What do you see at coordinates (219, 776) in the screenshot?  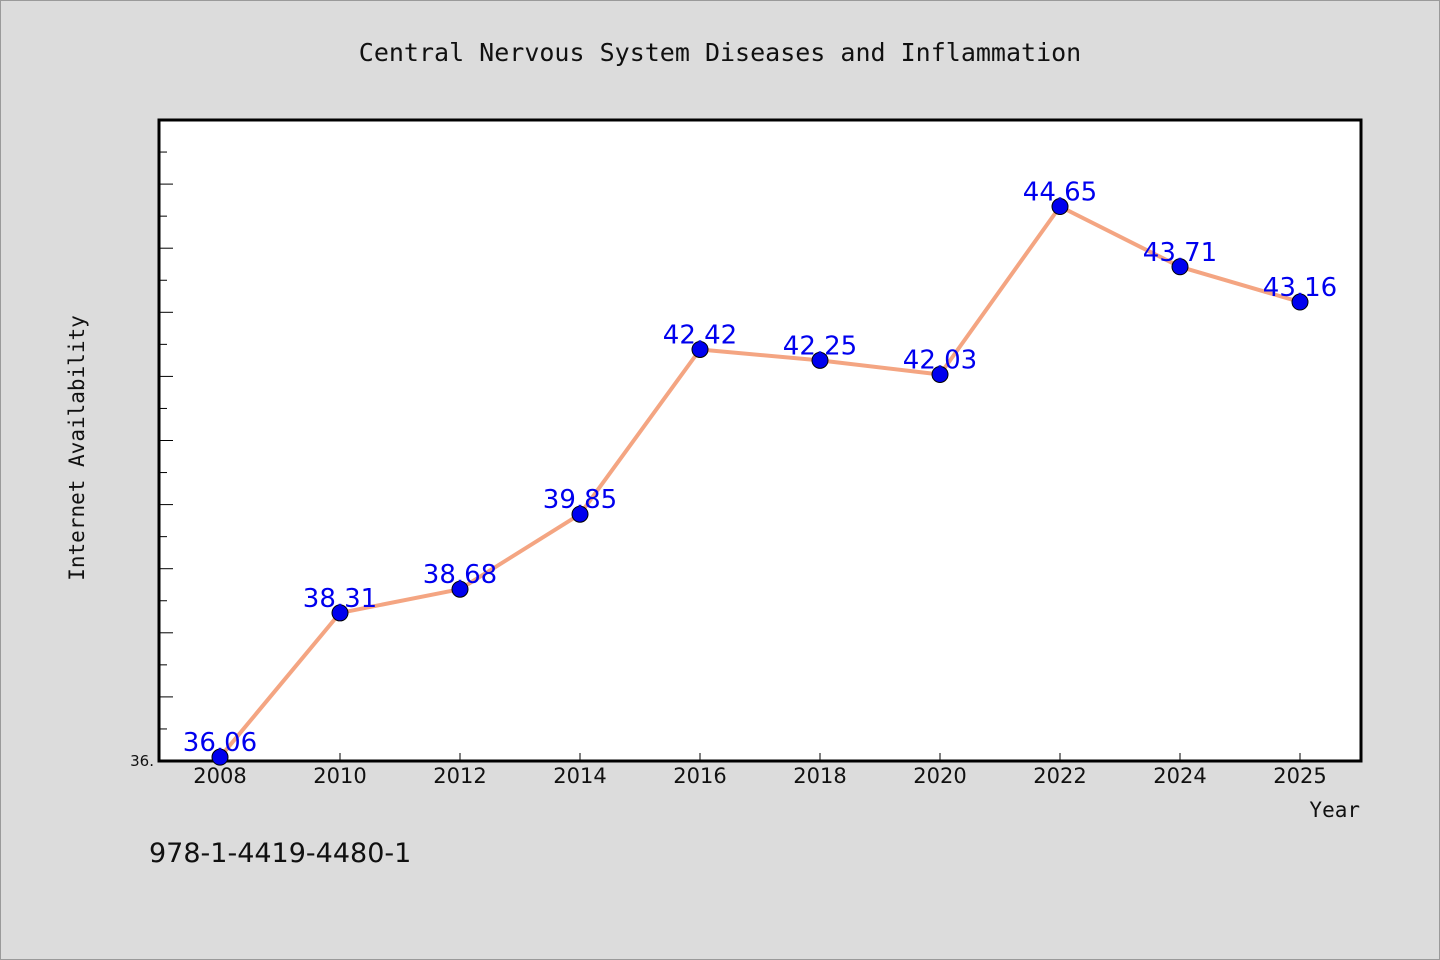 I see `x-tick-label: 2008` at bounding box center [219, 776].